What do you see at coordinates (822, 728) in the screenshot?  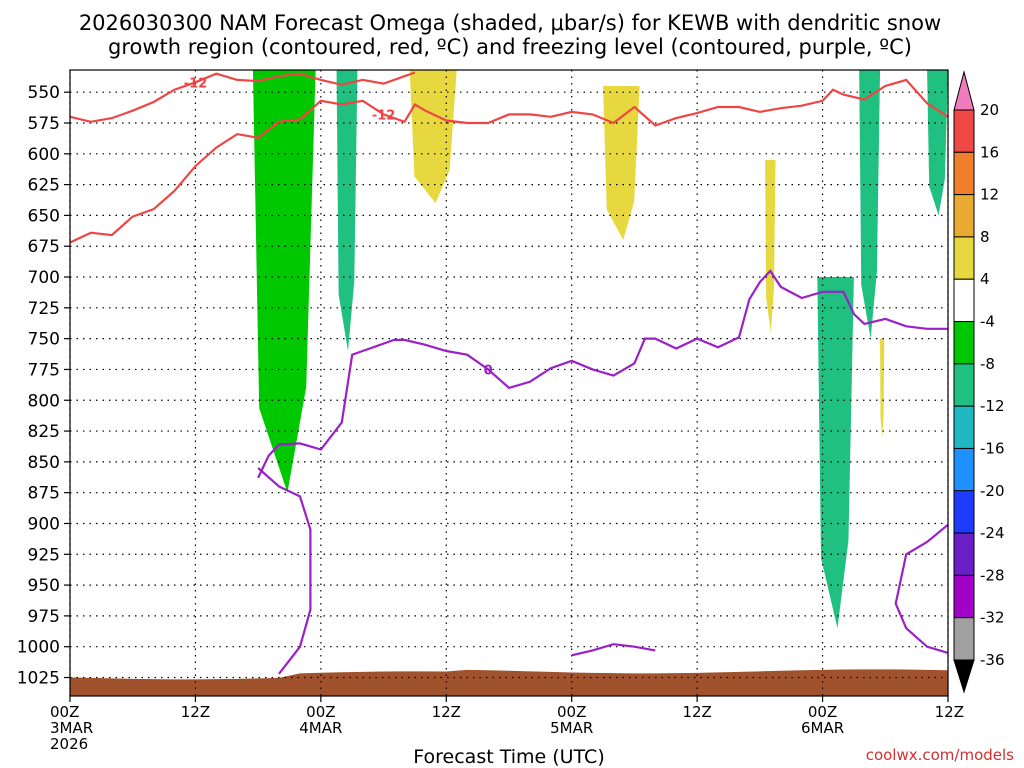 I see `x-tick-label: 6MAR` at bounding box center [822, 728].